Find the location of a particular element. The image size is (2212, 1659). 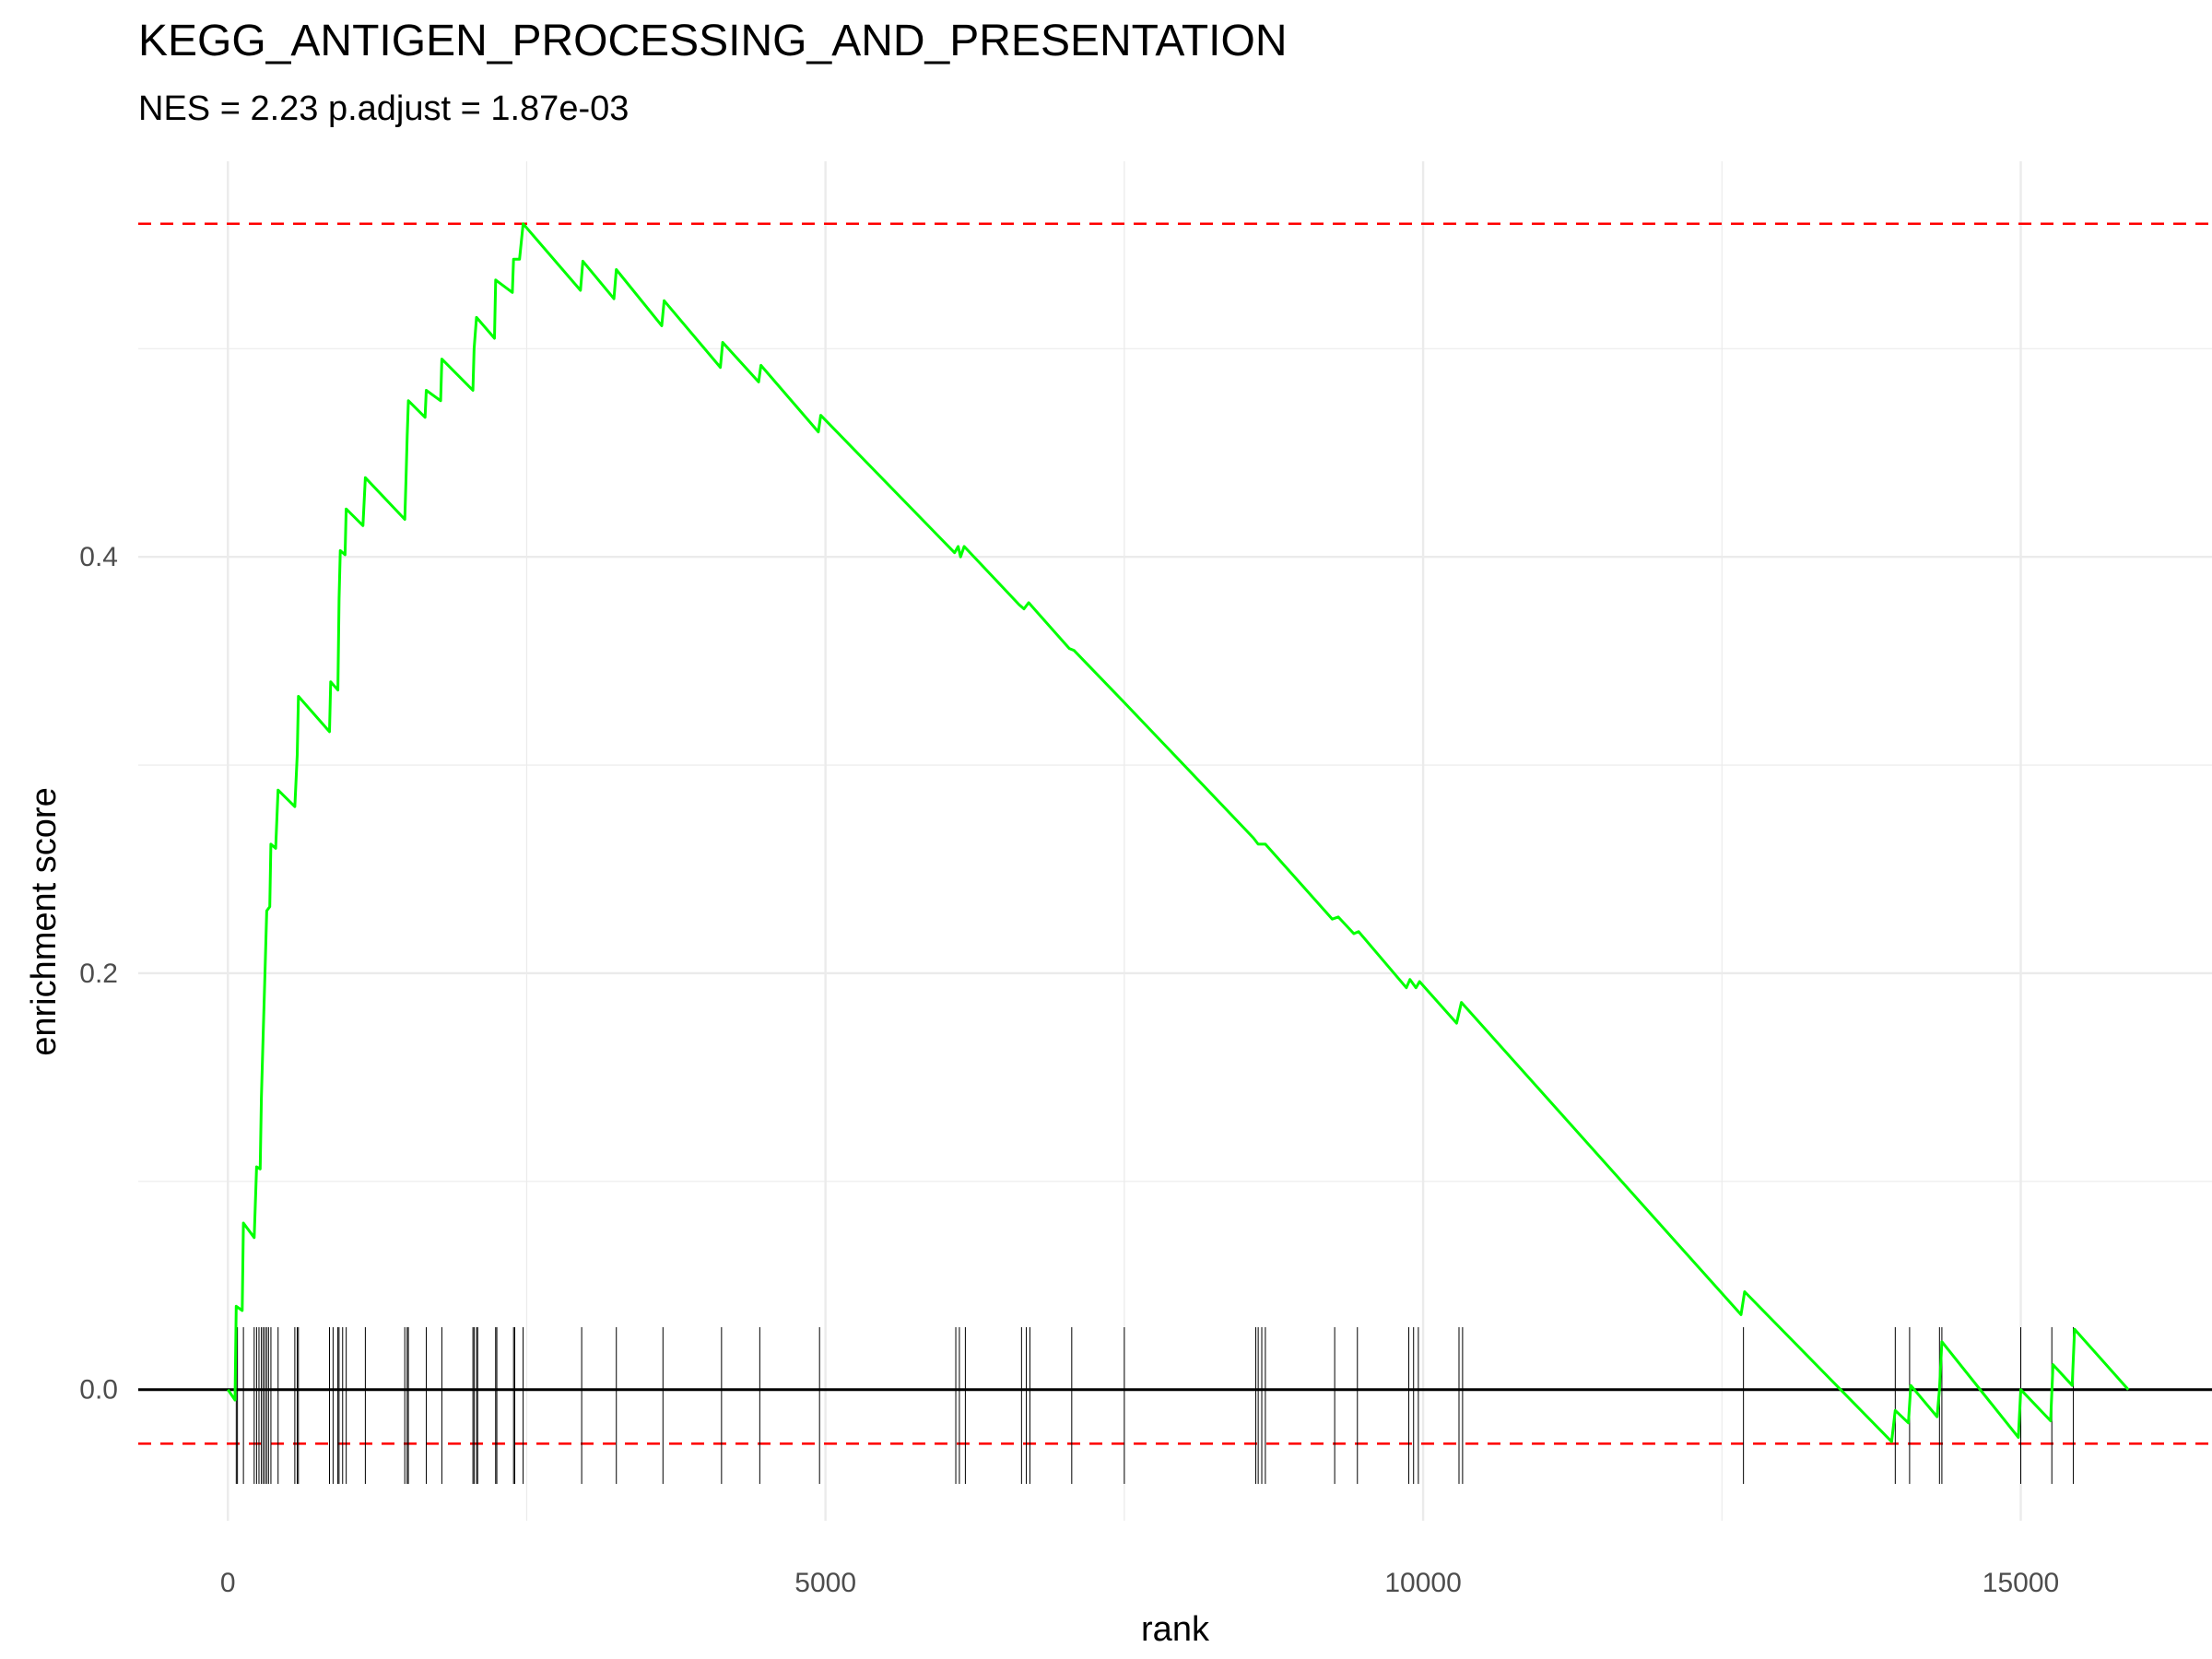

x-tick-label: 5000 is located at coordinates (825, 1583).